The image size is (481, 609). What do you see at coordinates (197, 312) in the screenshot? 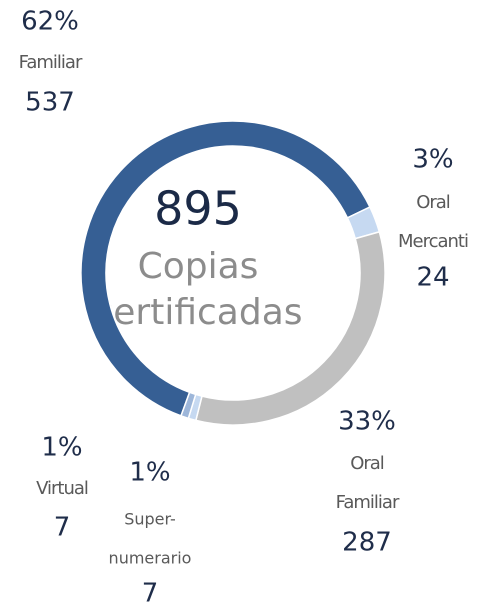
I see `center-label: certificadas` at bounding box center [197, 312].